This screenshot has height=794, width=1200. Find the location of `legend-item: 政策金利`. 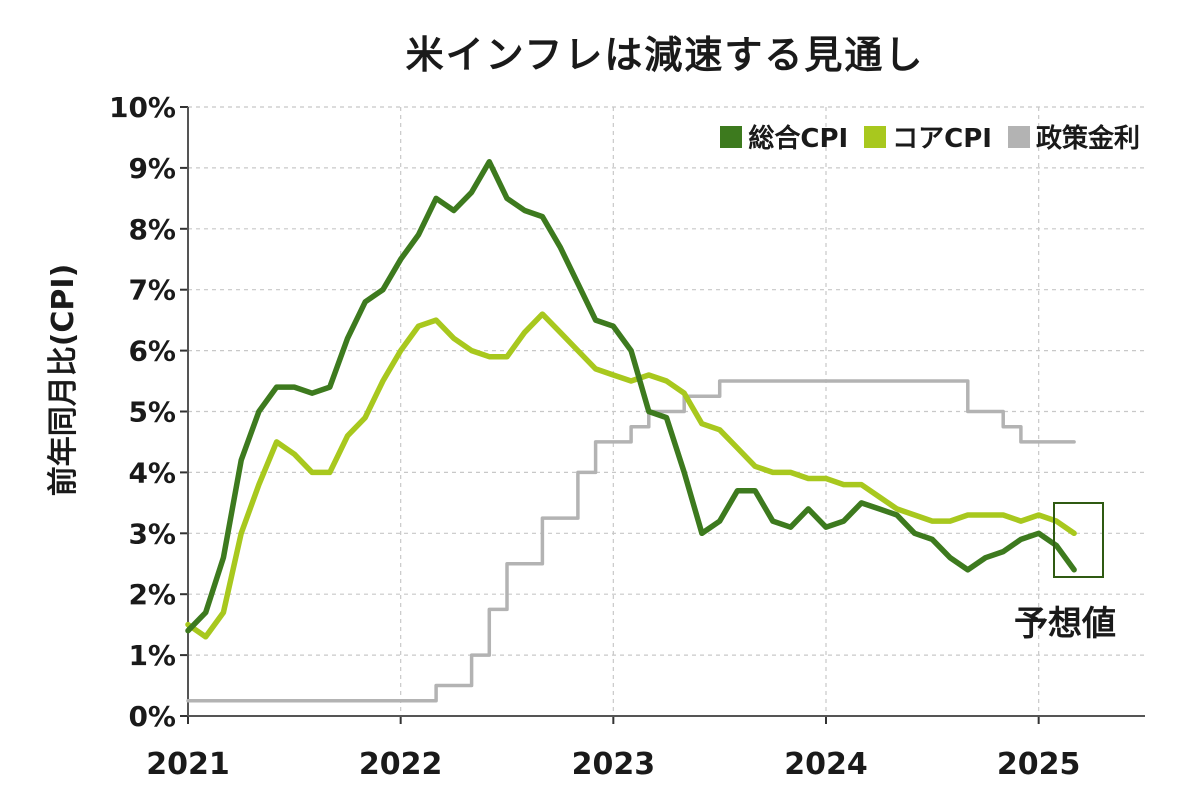

legend-item: 政策金利 is located at coordinates (1073, 136).